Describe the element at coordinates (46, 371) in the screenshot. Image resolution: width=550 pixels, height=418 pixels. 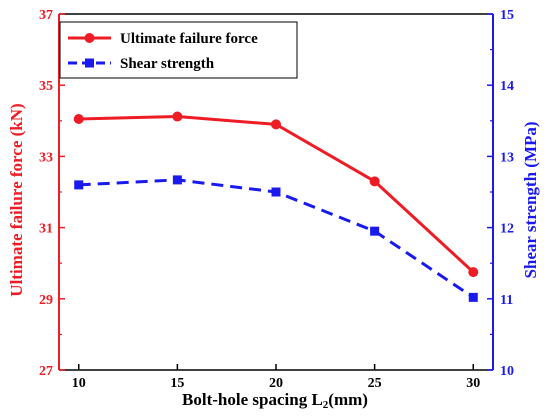
I see `left-y-tick-label: 27` at that location.